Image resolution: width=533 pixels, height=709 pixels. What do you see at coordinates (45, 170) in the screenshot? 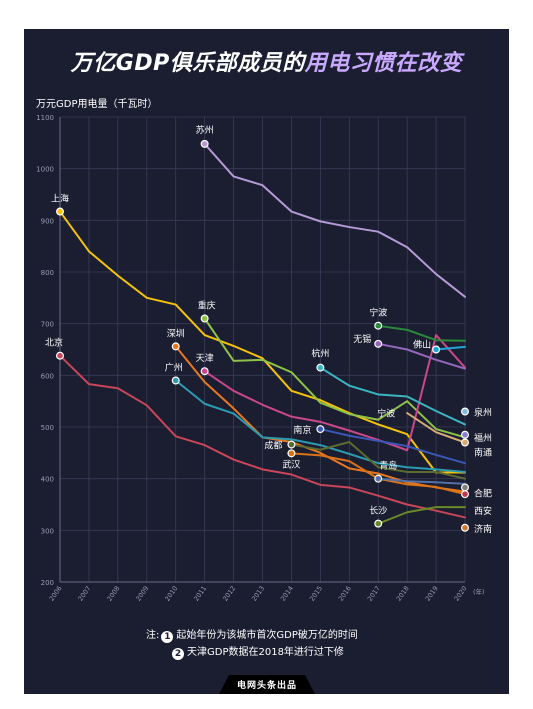
I see `y-tick-label: 1000` at bounding box center [45, 170].